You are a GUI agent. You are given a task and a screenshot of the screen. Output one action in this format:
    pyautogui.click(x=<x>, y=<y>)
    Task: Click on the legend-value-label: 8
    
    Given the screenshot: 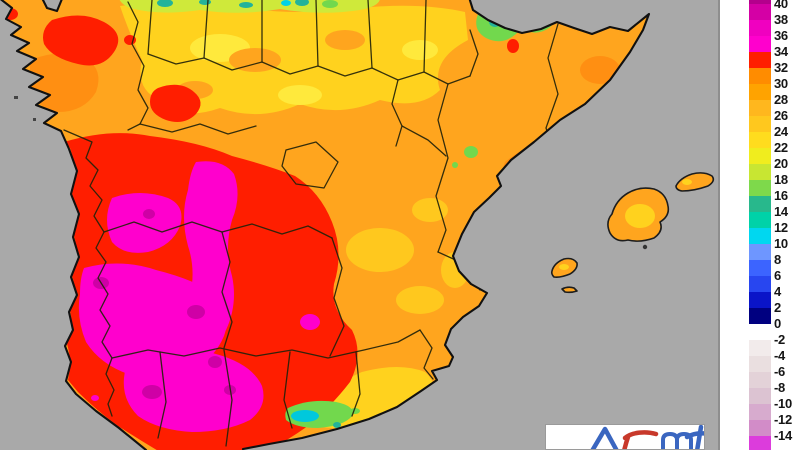 What is the action you would take?
    pyautogui.click(x=777, y=259)
    